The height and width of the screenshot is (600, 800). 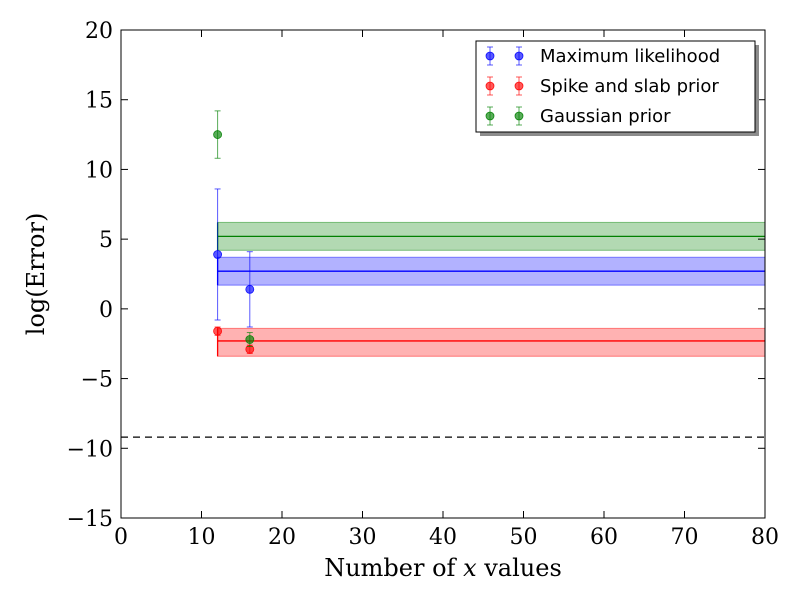 What do you see at coordinates (470, 568) in the screenshot?
I see `x-axis-label-variable: x` at bounding box center [470, 568].